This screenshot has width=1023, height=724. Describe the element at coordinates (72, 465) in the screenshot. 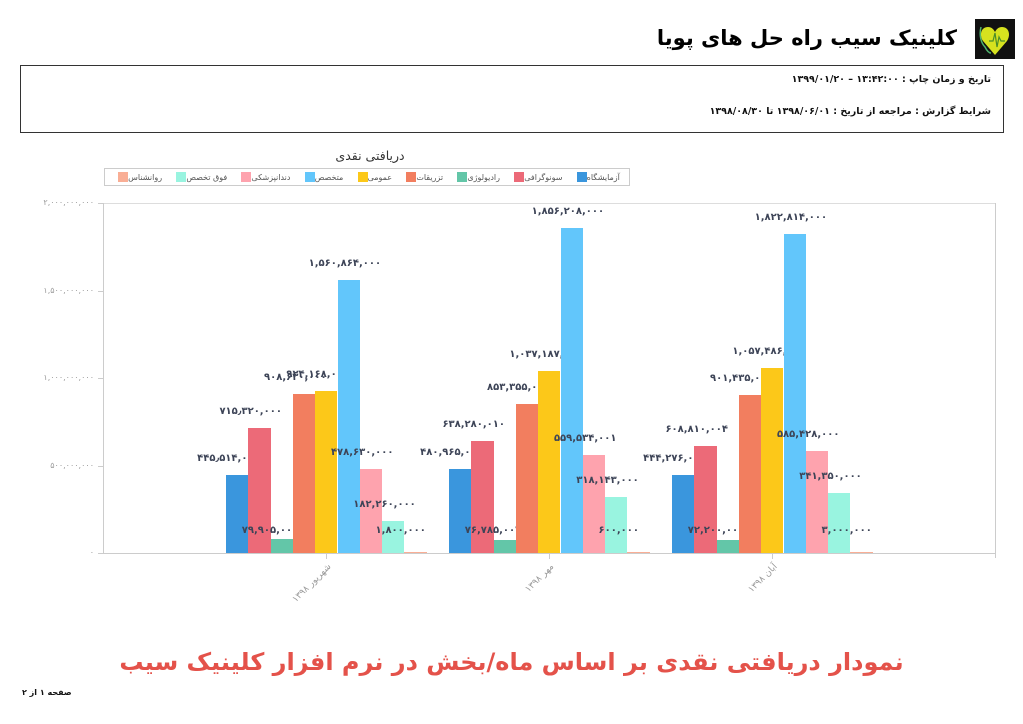

I see `y-tick-label: ۵۰۰,۰۰۰,۰۰۰` at that location.